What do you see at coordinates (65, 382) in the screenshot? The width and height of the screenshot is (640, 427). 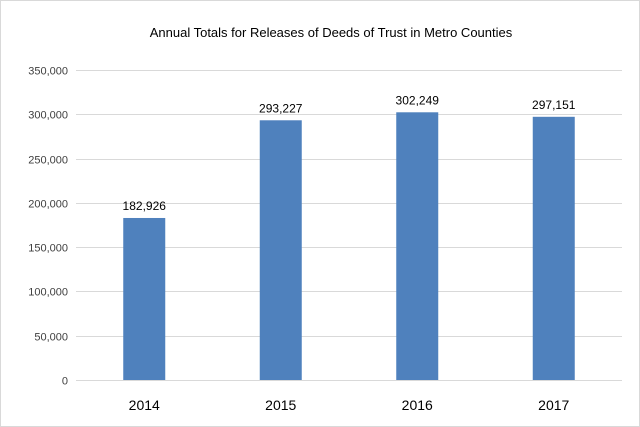 I see `y-tick-label: 0` at bounding box center [65, 382].